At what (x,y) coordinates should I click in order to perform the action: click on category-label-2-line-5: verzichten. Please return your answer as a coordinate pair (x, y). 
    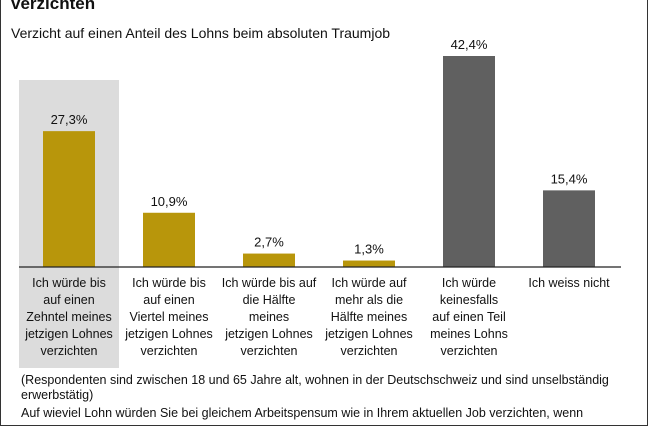
    Looking at the image, I should click on (169, 351).